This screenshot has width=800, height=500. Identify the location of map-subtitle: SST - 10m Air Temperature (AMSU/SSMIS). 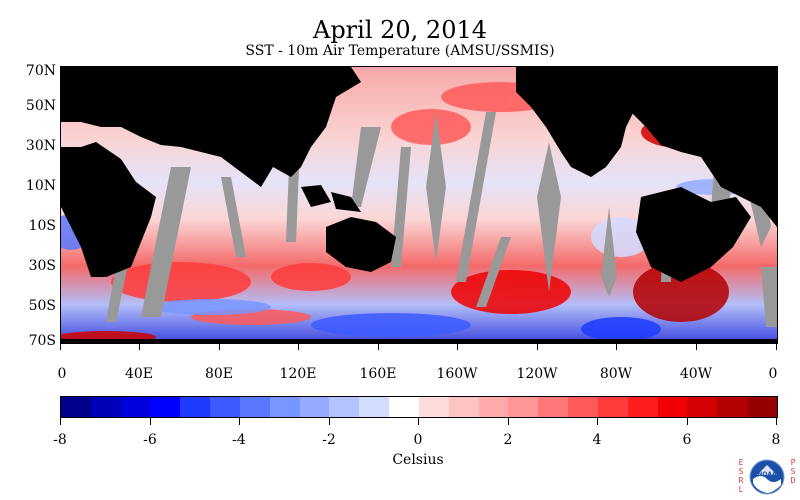
(400, 51).